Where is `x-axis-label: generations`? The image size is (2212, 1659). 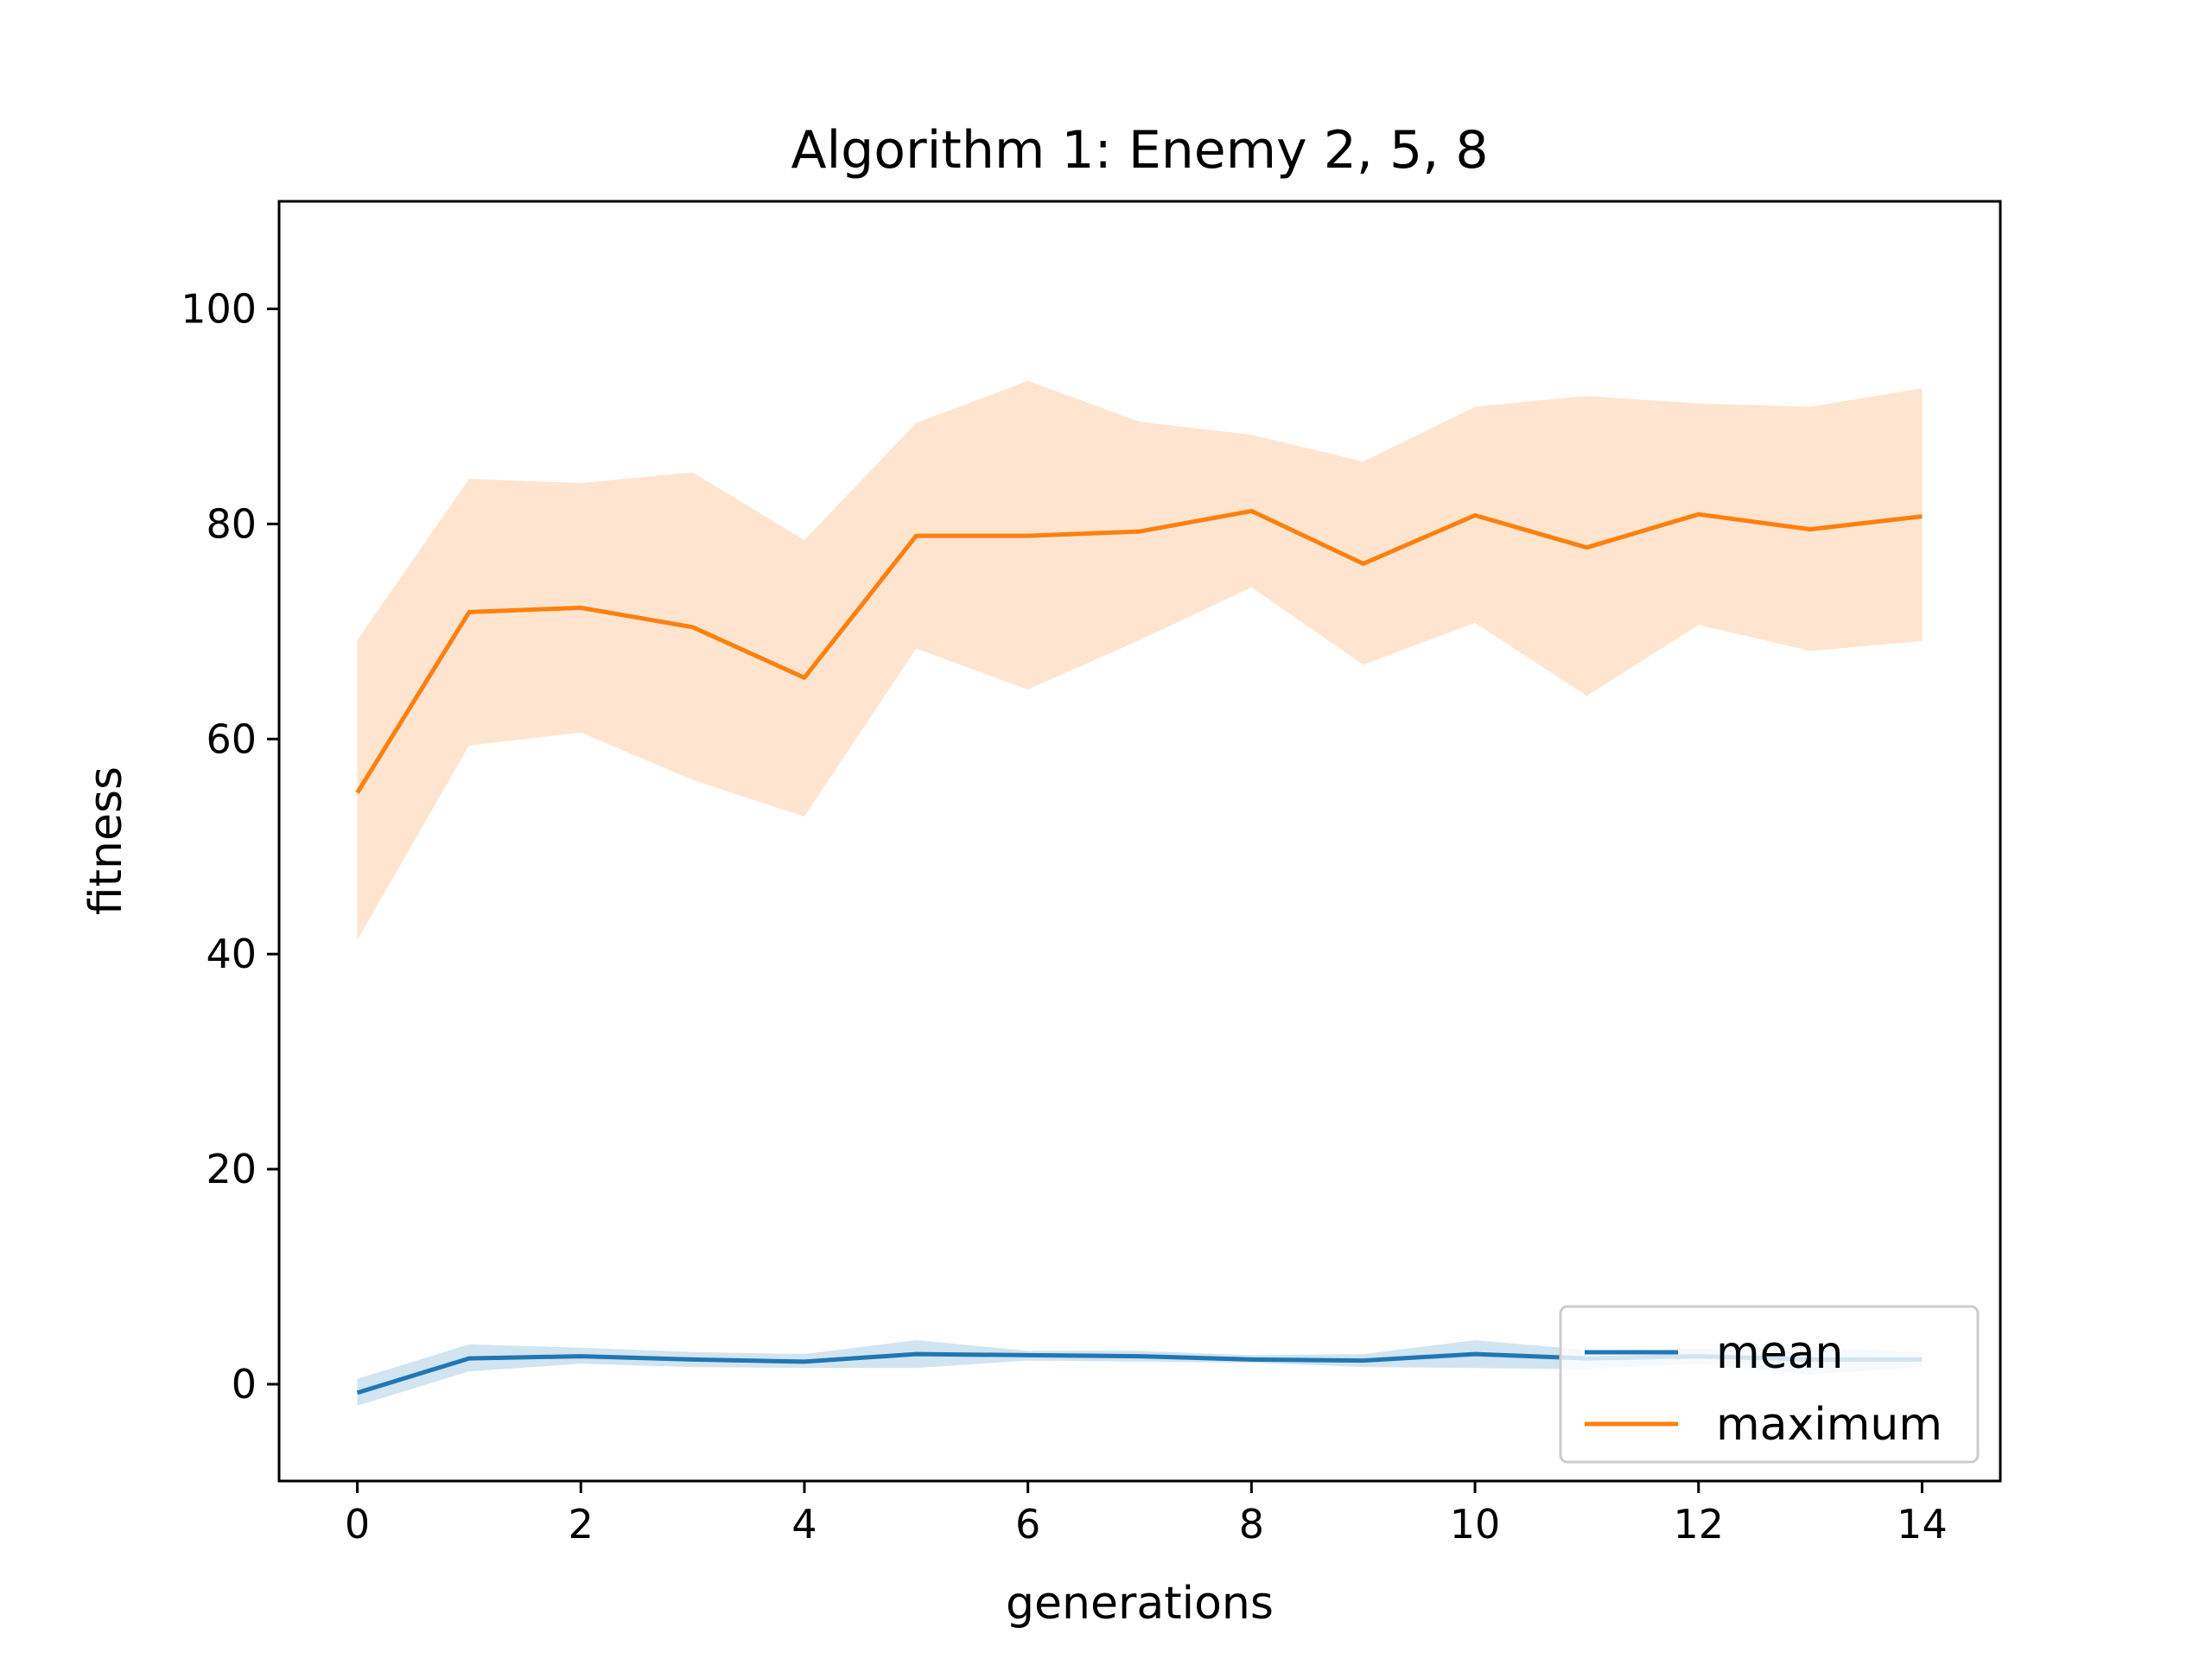
x-axis-label: generations is located at coordinates (1140, 1604).